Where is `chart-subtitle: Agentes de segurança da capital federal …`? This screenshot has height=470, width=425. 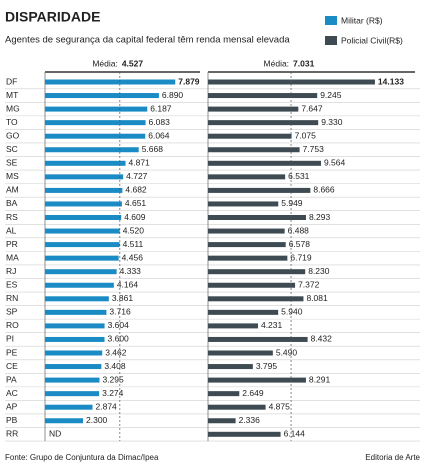 chart-subtitle: Agentes de segurança da capital federal … is located at coordinates (147, 40).